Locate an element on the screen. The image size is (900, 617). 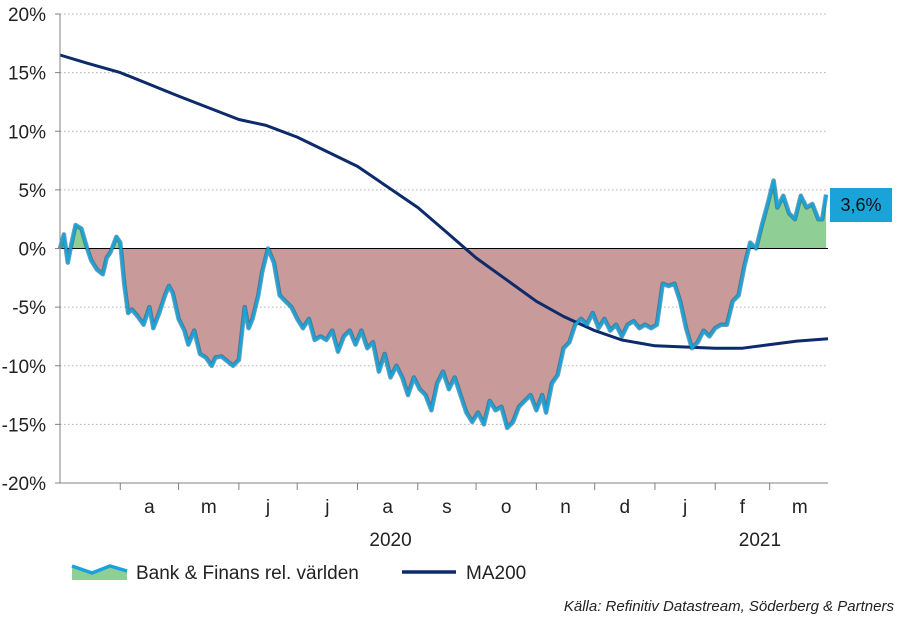
year-label: 2020 is located at coordinates (390, 540).